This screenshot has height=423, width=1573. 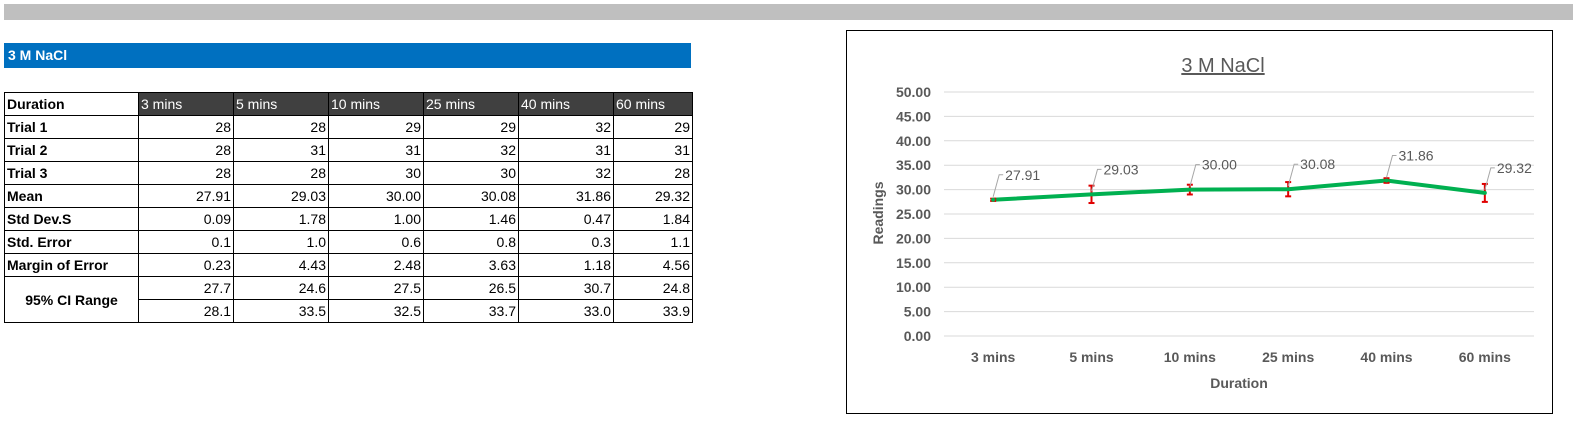 What do you see at coordinates (186, 196) in the screenshot?
I see `table-cell: 27.91` at bounding box center [186, 196].